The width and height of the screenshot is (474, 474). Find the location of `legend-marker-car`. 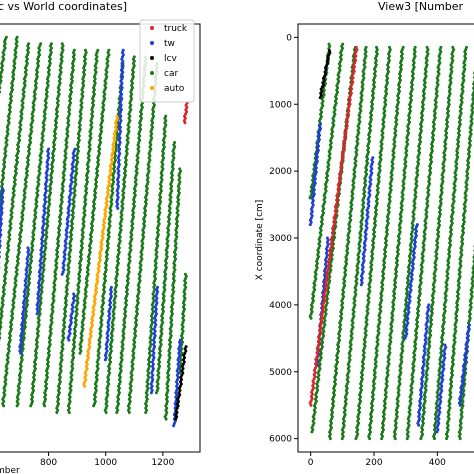

legend-marker-car is located at coordinates (152, 73).